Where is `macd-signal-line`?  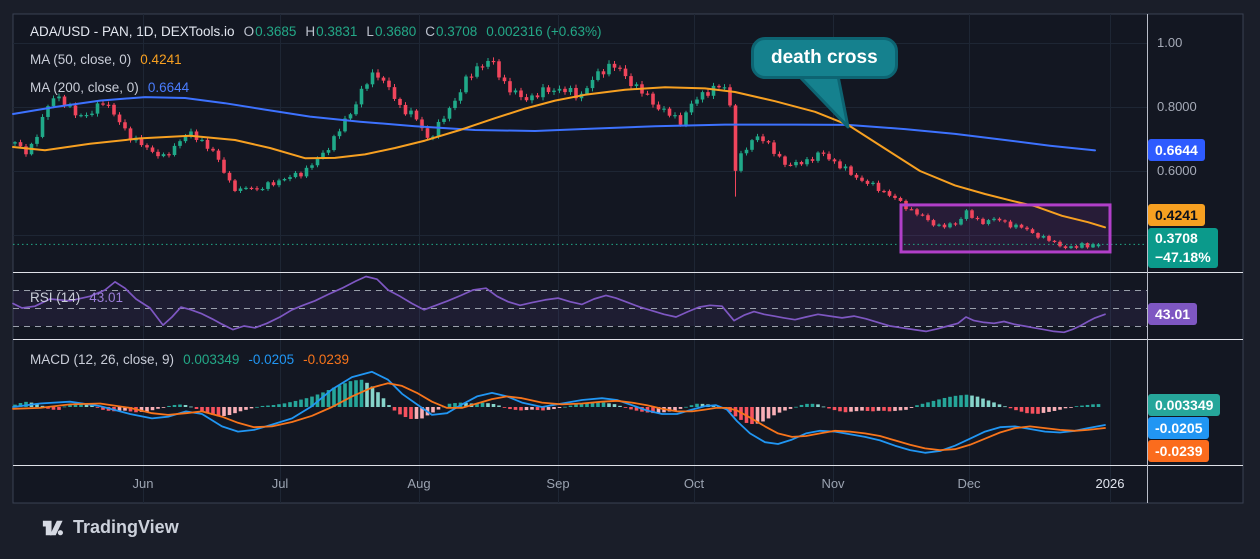 macd-signal-line is located at coordinates (559, 417).